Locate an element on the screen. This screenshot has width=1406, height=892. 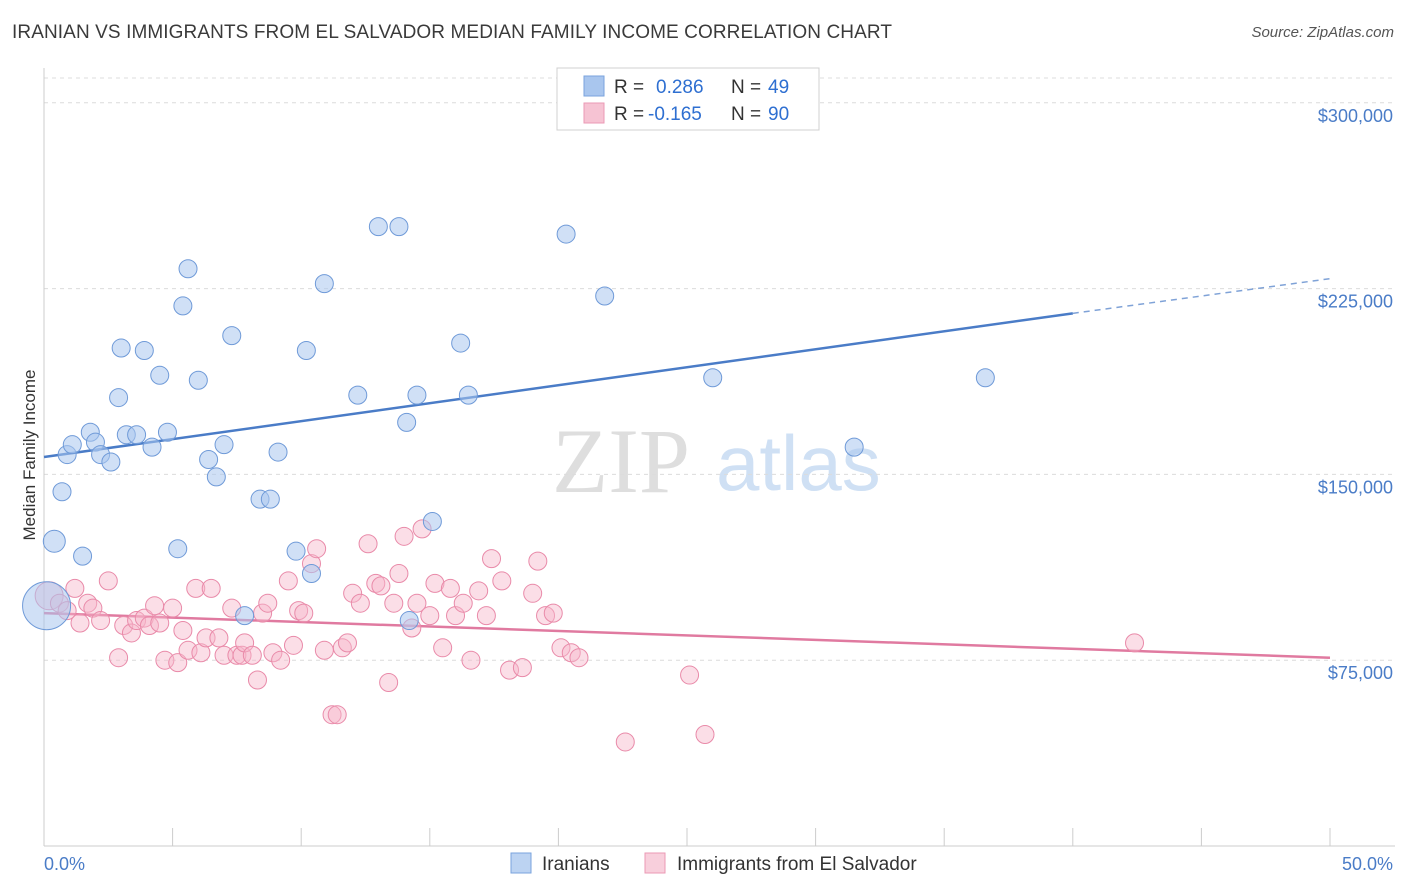
bottom-legend-el-salvador: Immigrants from El Salvador is located at coordinates (797, 864).